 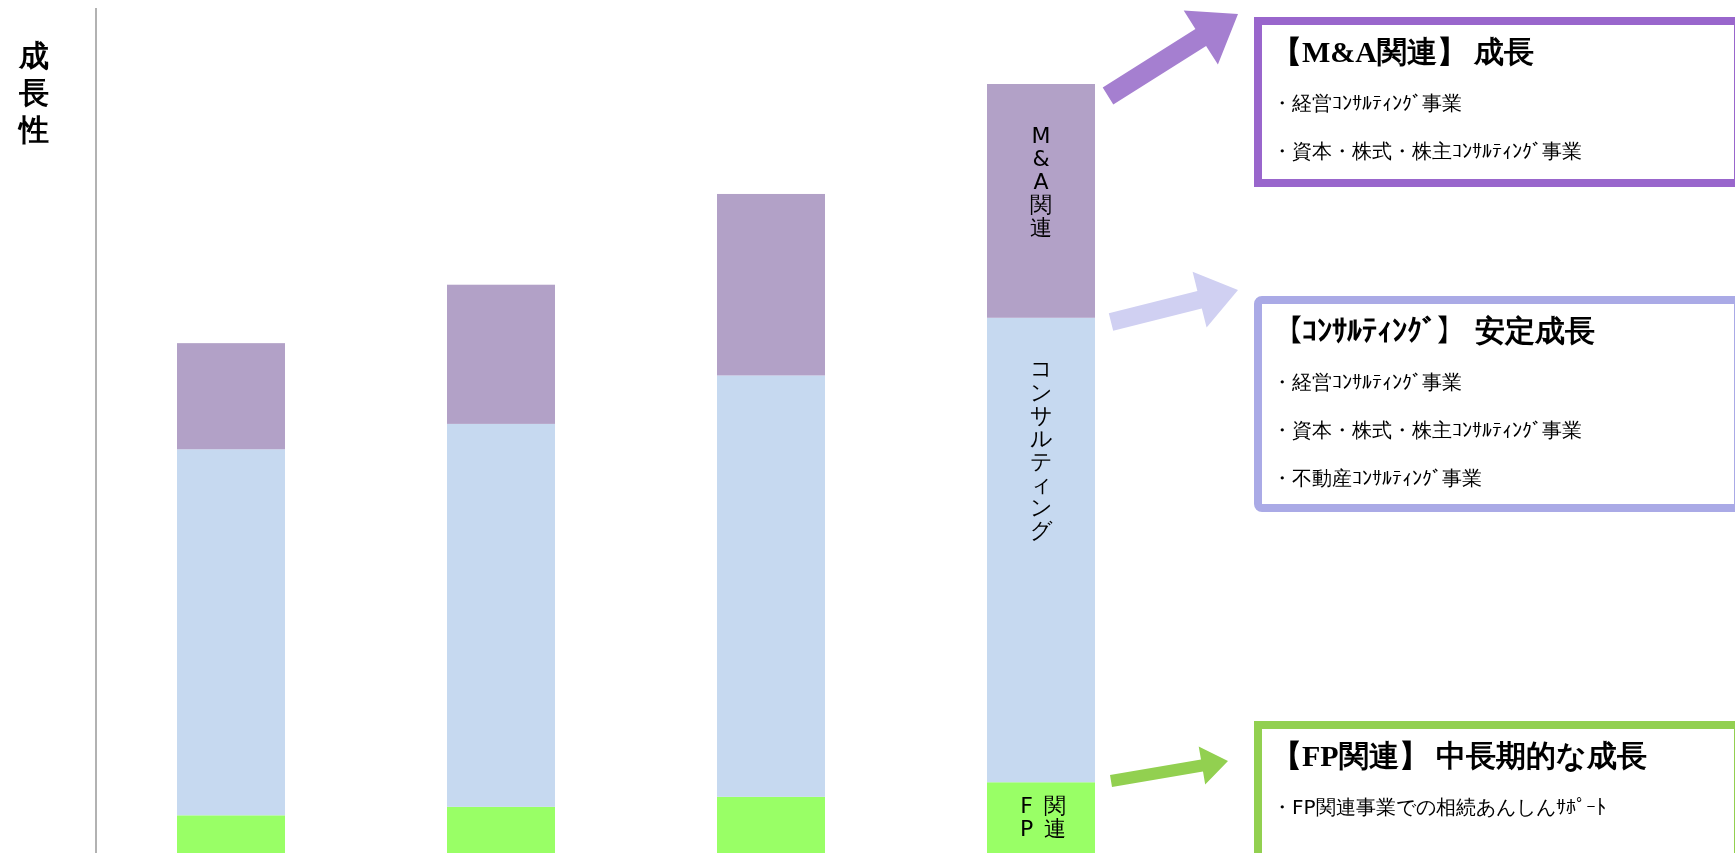 What do you see at coordinates (1043, 817) in the screenshot?
I see `series-label: FP関連` at bounding box center [1043, 817].